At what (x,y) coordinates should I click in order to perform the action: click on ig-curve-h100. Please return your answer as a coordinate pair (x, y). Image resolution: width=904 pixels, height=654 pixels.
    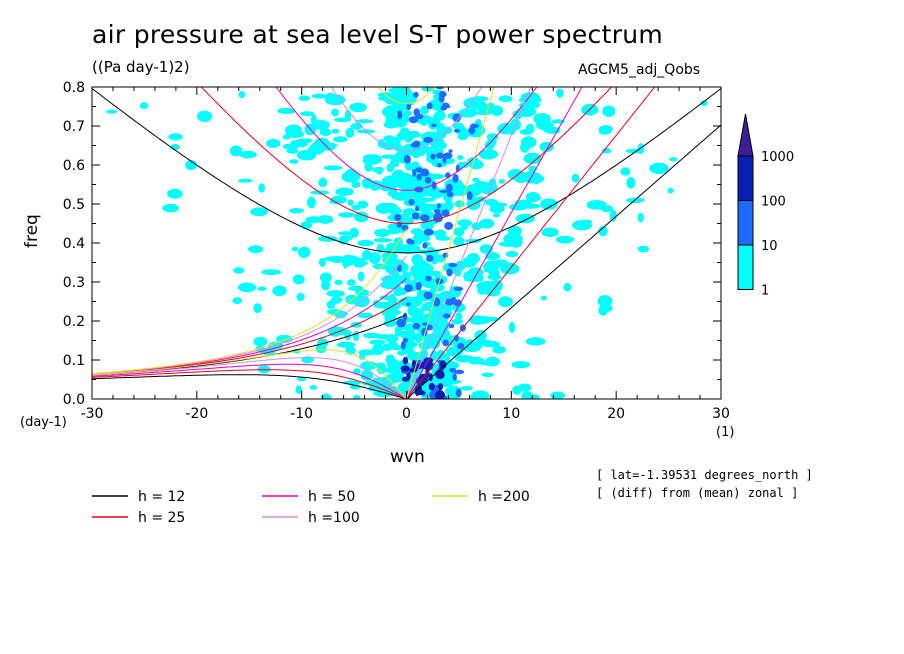
    Looking at the image, I should click on (406, 119).